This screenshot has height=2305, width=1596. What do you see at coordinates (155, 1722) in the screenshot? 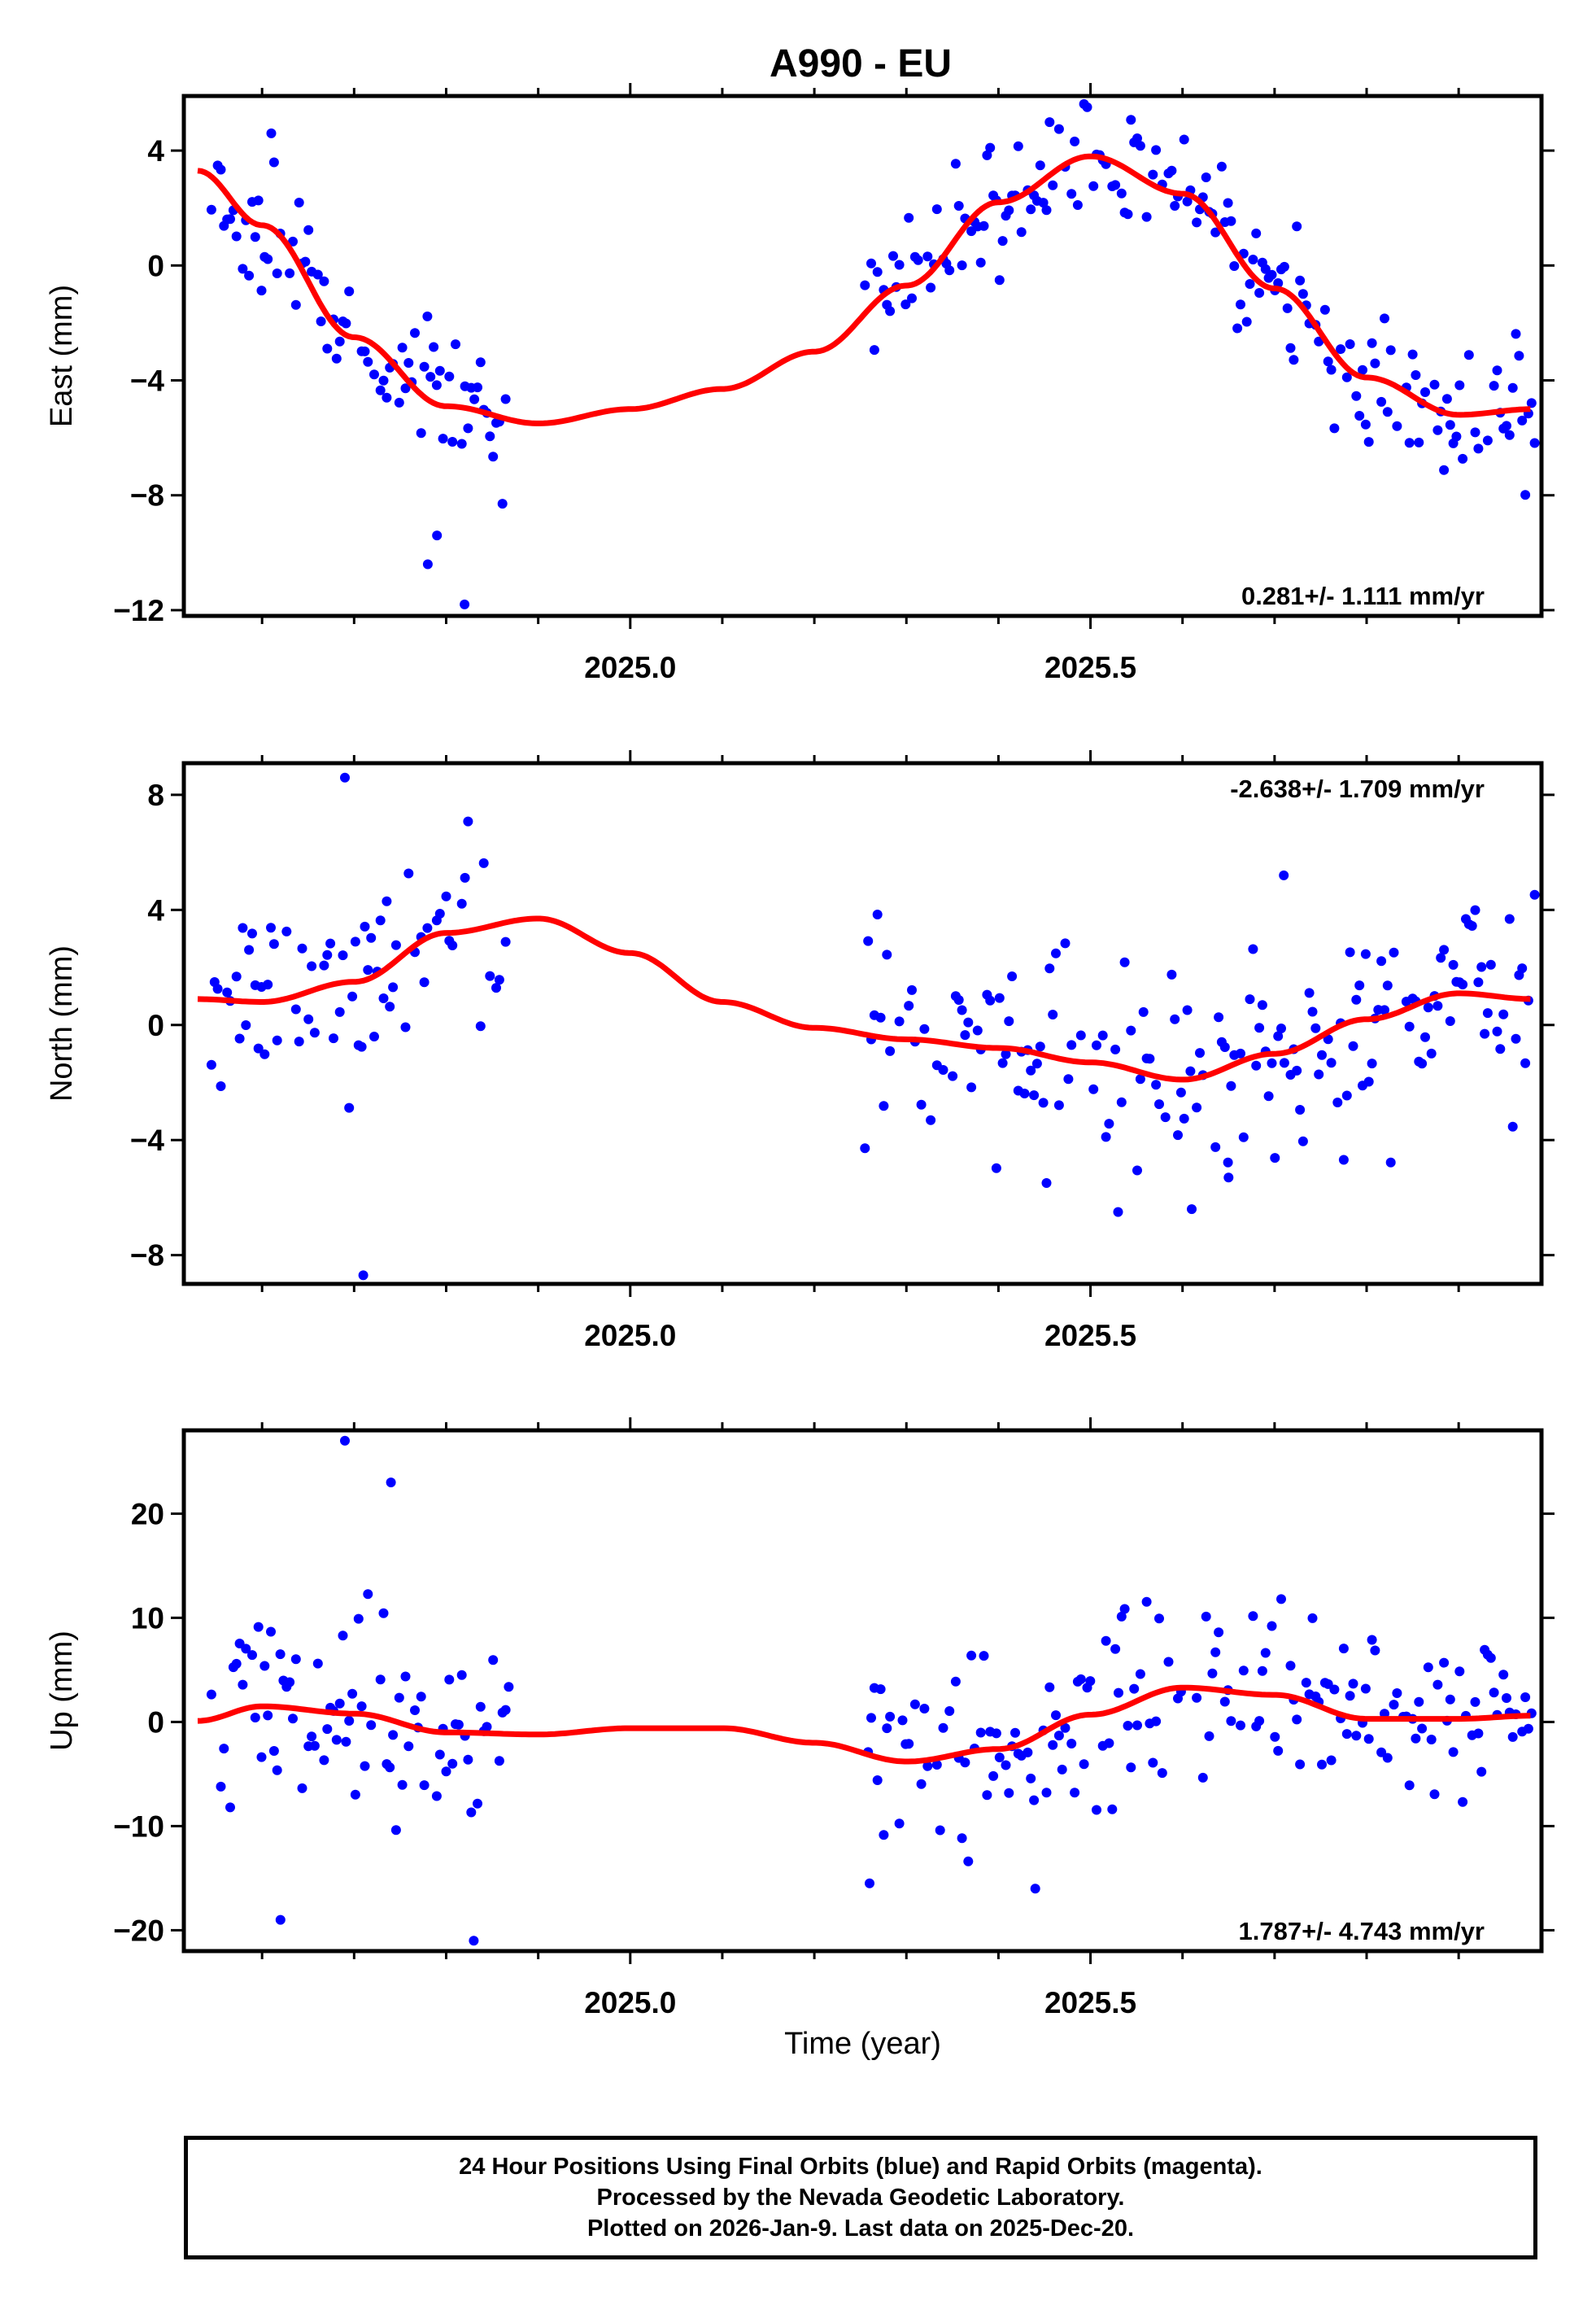
I see `up-ytick-label: 0` at bounding box center [155, 1722].